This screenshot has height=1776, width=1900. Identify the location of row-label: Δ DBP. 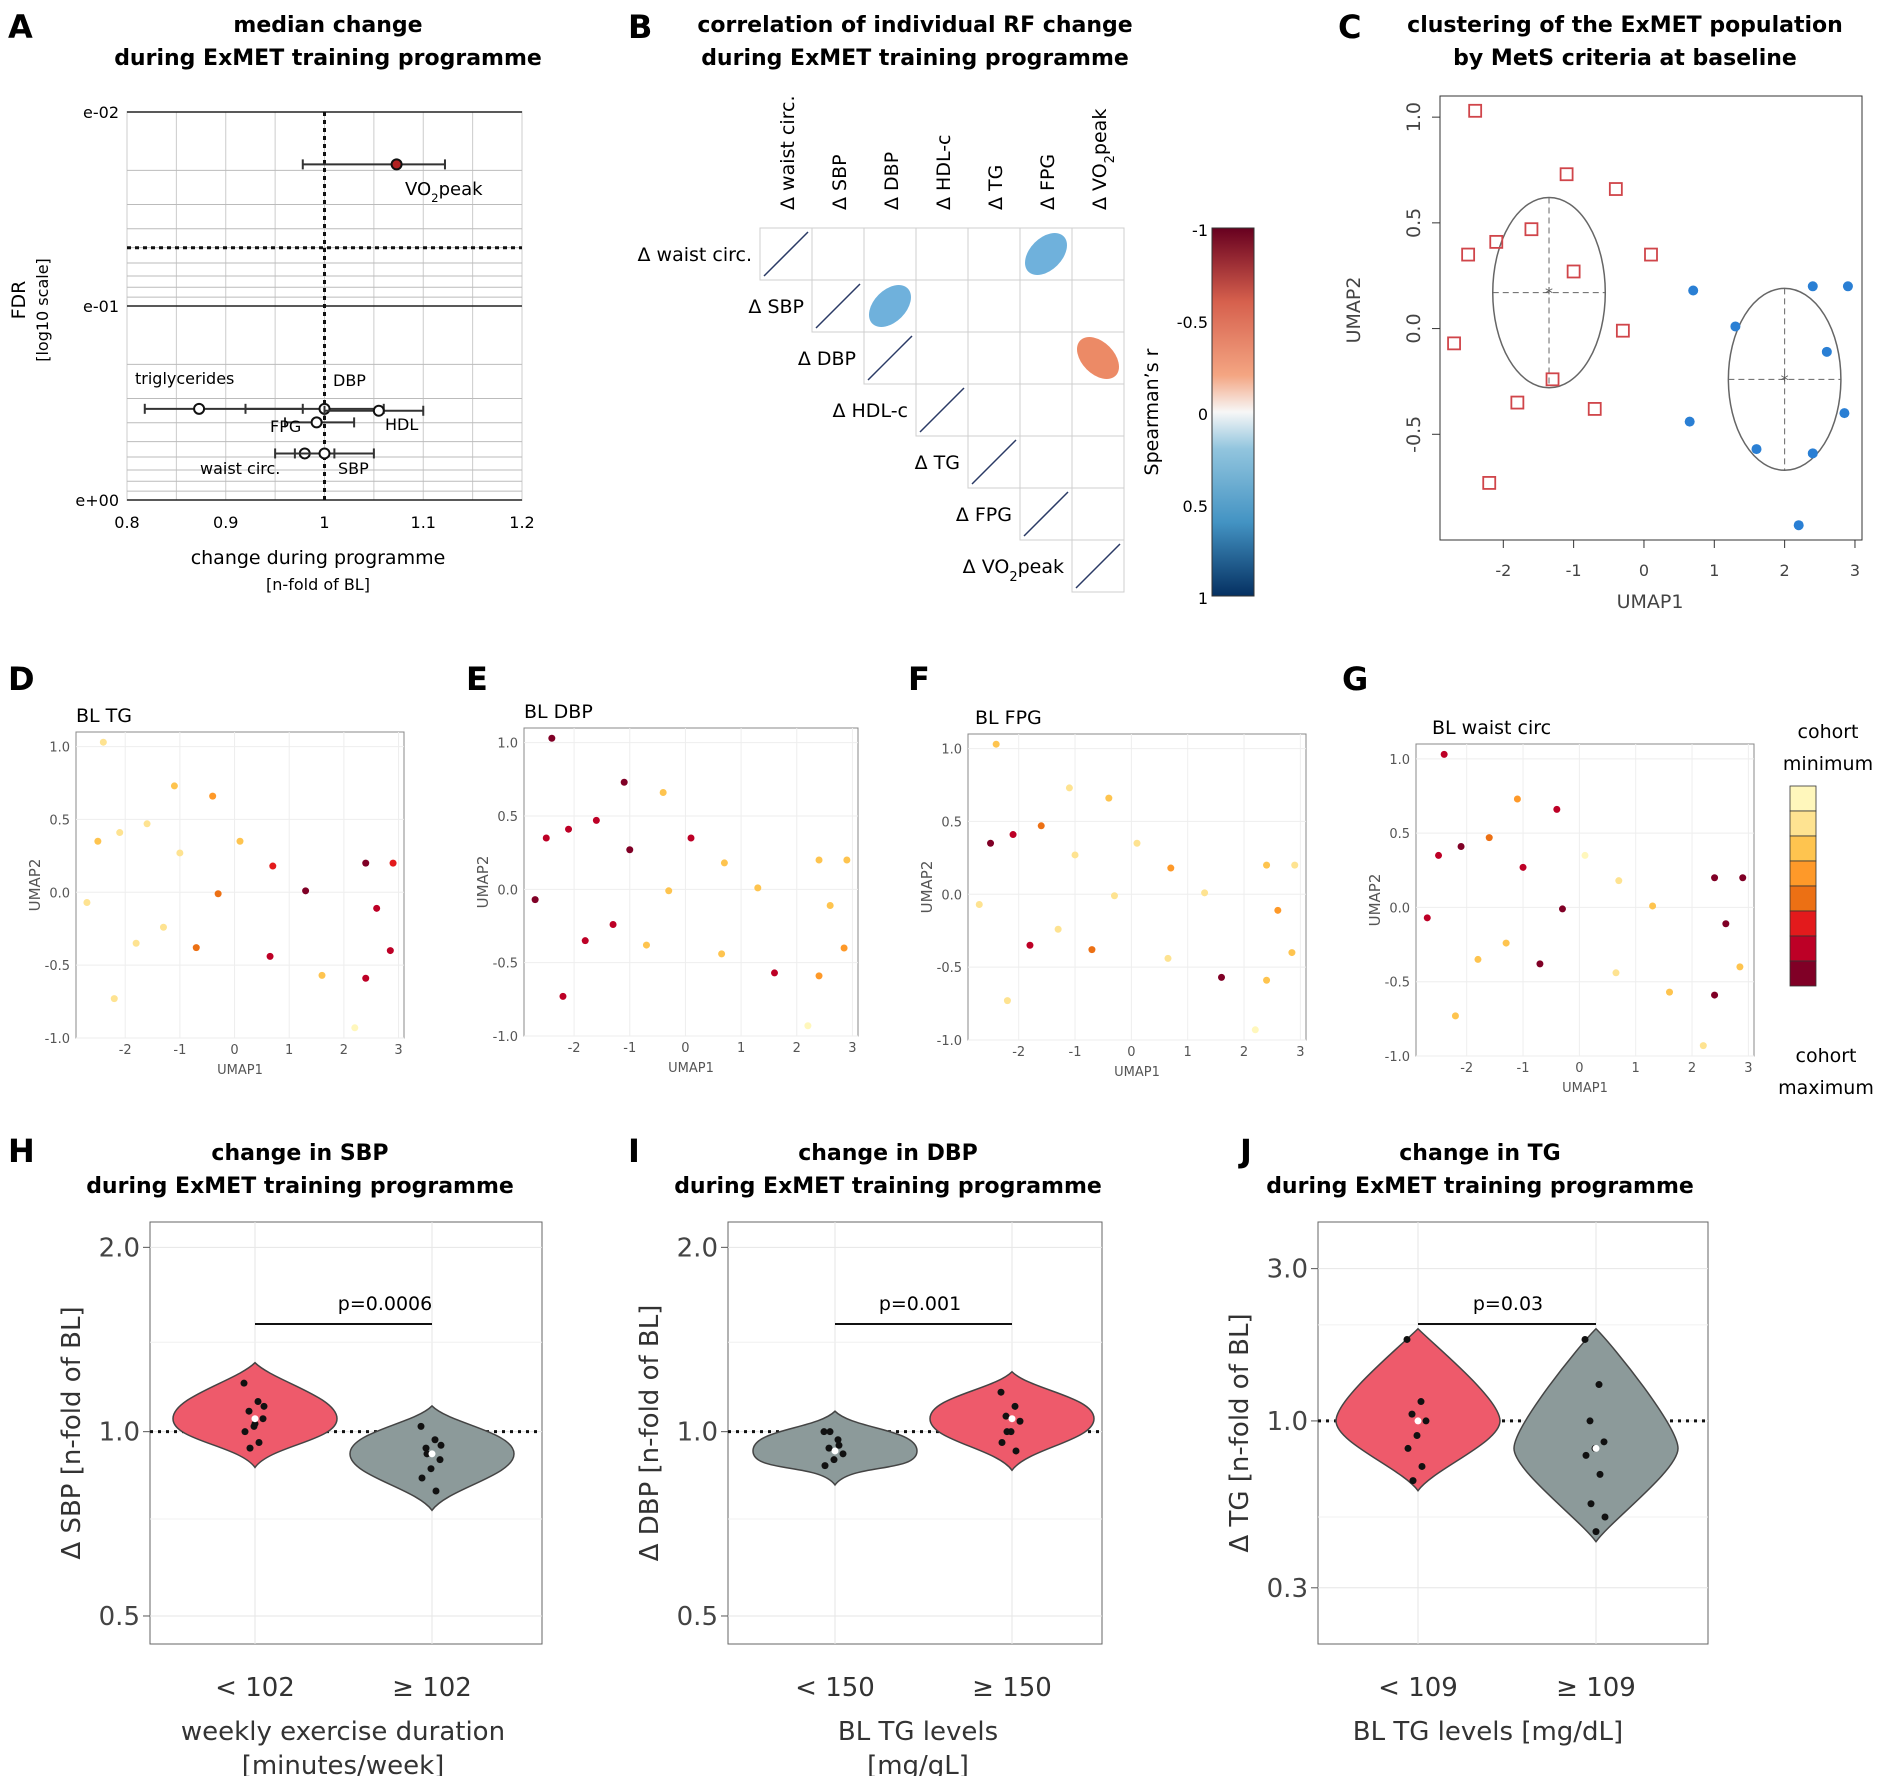
(827, 359).